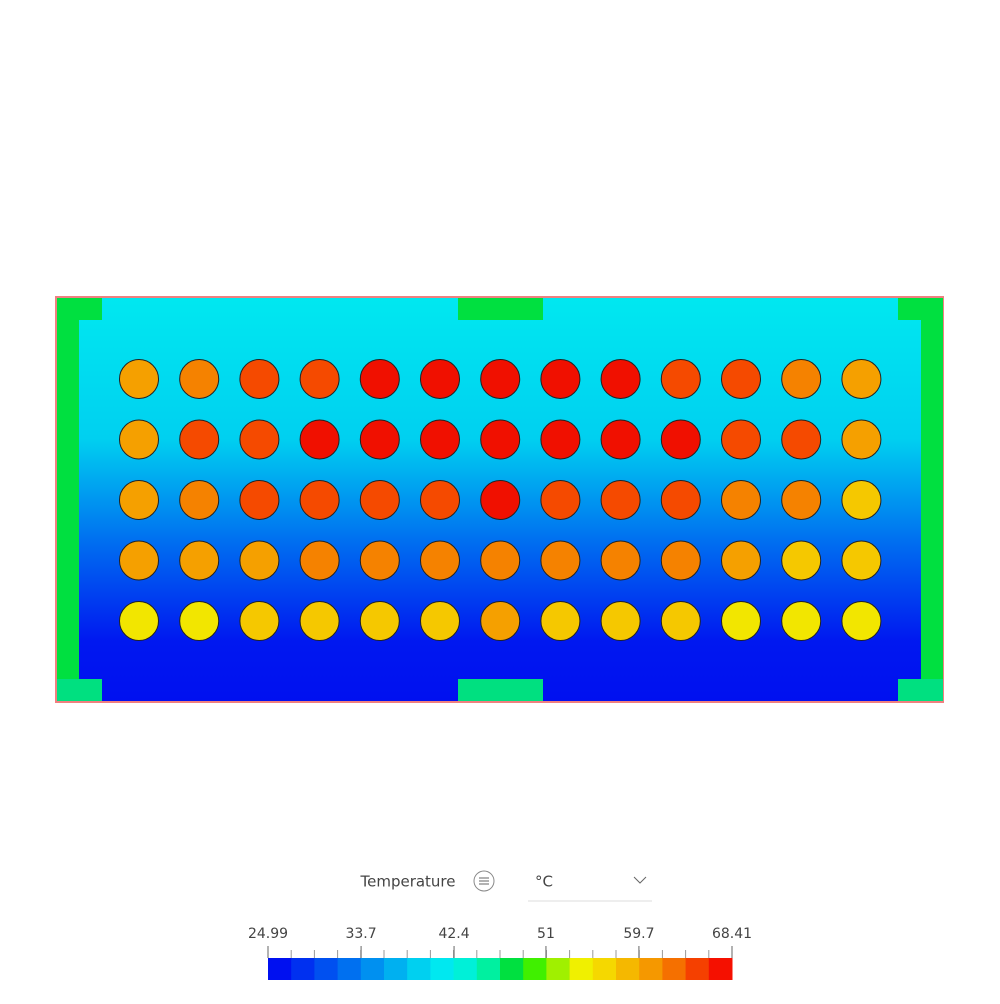  I want to click on tick-label: 33.7, so click(360, 934).